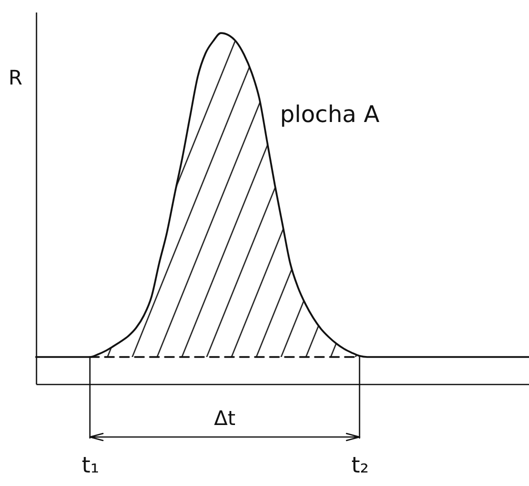 The height and width of the screenshot is (486, 529). What do you see at coordinates (360, 466) in the screenshot?
I see `x-tick-label: t₂` at bounding box center [360, 466].